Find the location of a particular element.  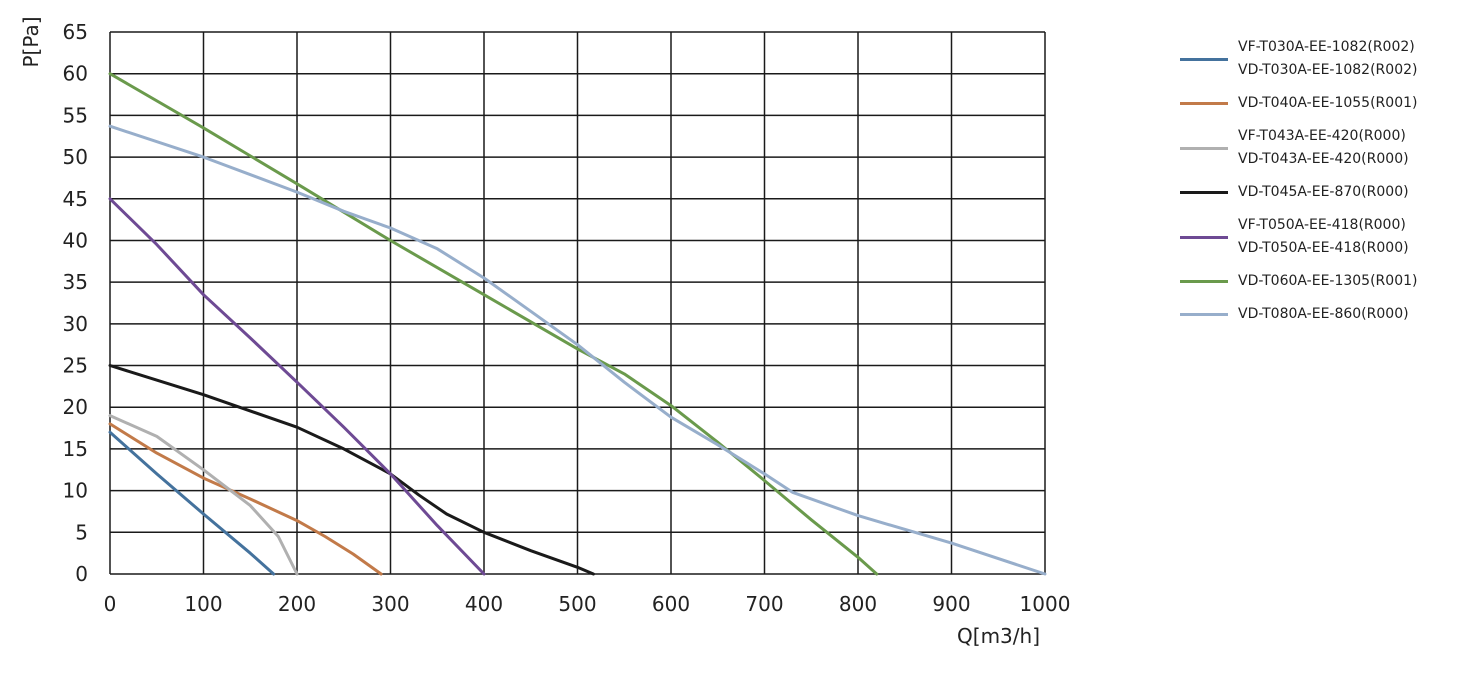

y-axis-label: P[Pa] is located at coordinates (31, 41).